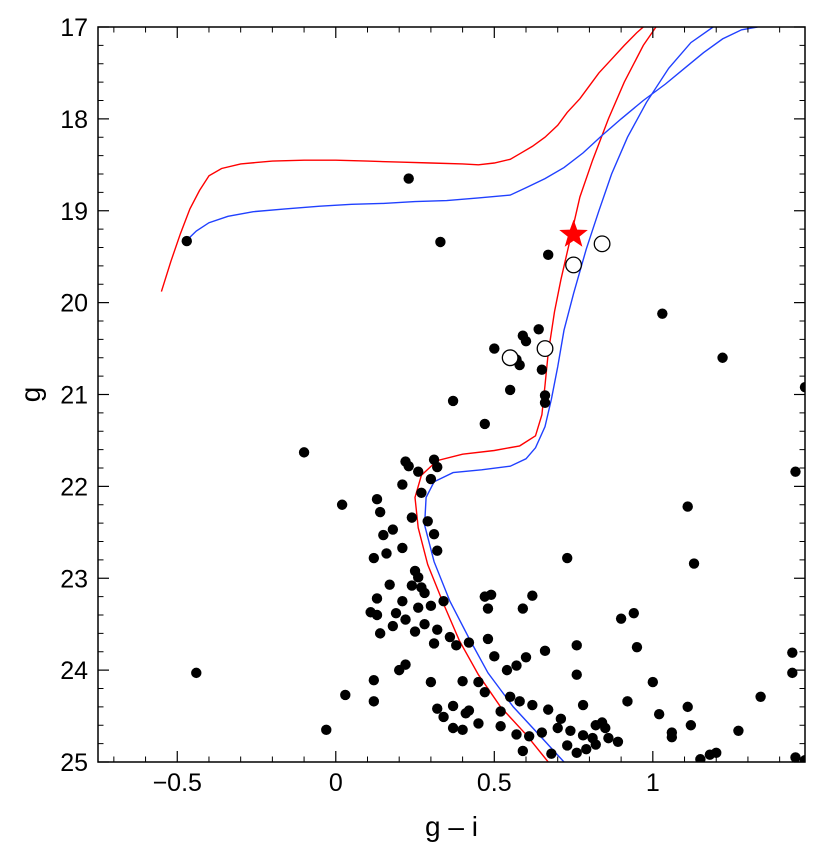  What do you see at coordinates (74, 763) in the screenshot?
I see `y-tick-label: 25` at bounding box center [74, 763].